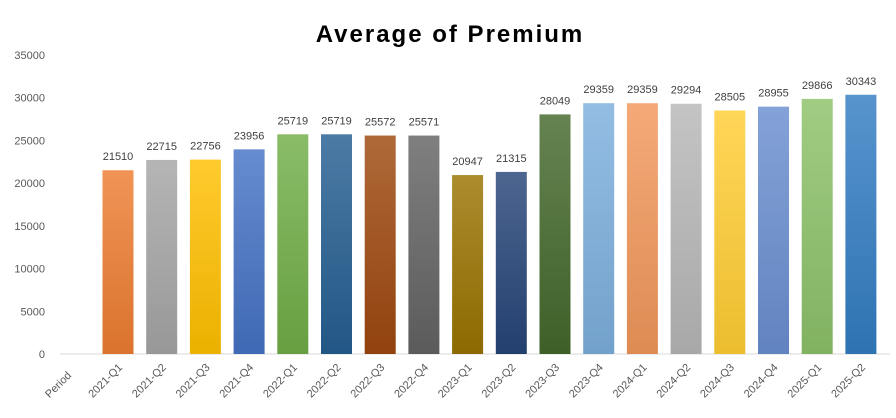  Describe the element at coordinates (424, 123) in the screenshot. I see `data-label: 25571` at that location.